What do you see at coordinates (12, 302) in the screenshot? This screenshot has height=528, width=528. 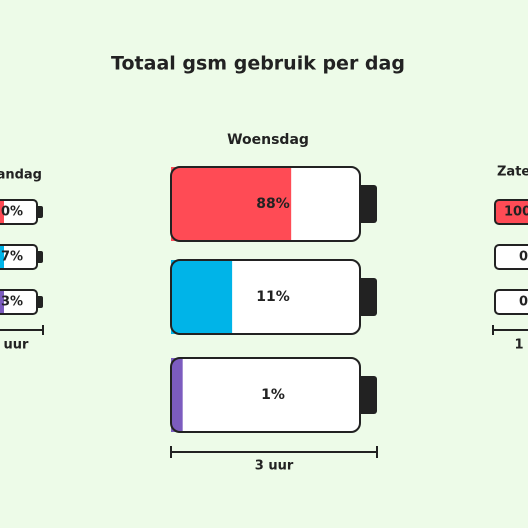 I see `battery-label: 3%` at bounding box center [12, 302].